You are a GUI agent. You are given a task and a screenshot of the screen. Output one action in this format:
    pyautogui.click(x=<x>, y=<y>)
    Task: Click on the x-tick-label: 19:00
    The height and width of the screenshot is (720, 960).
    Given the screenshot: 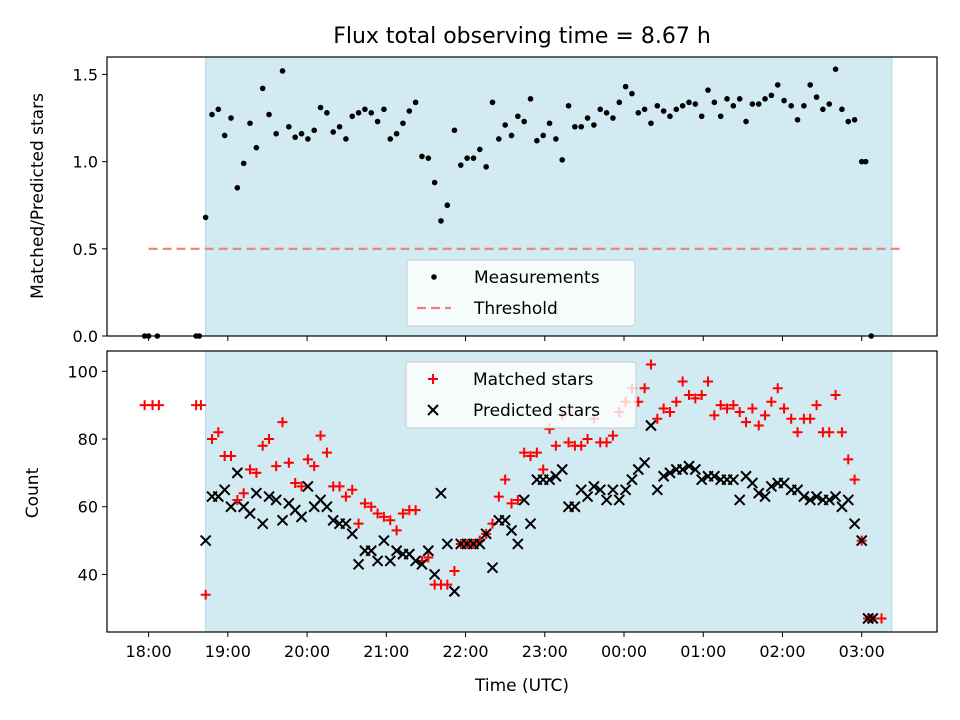 What is the action you would take?
    pyautogui.click(x=228, y=651)
    